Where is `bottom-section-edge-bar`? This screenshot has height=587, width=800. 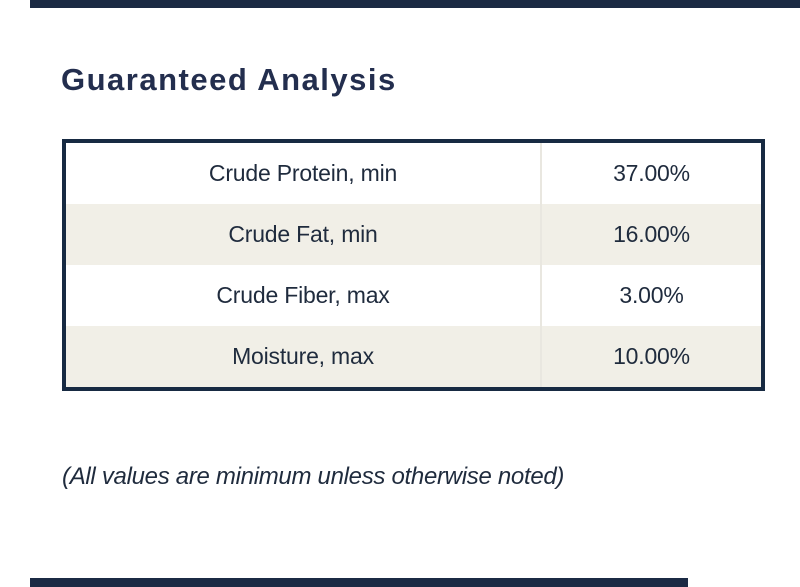
bottom-section-edge-bar is located at coordinates (359, 582).